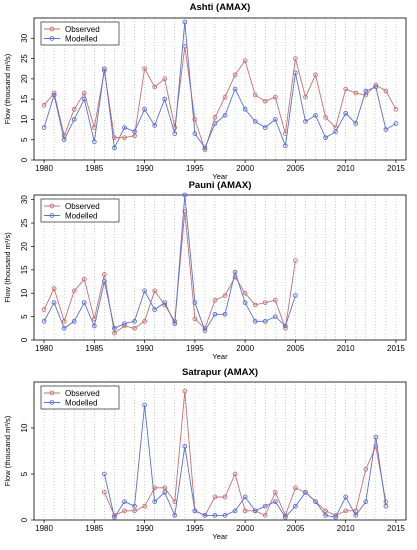 The width and height of the screenshot is (417, 550). Describe the element at coordinates (220, 185) in the screenshot. I see `chart-title: Pauni (AMAX)` at that location.